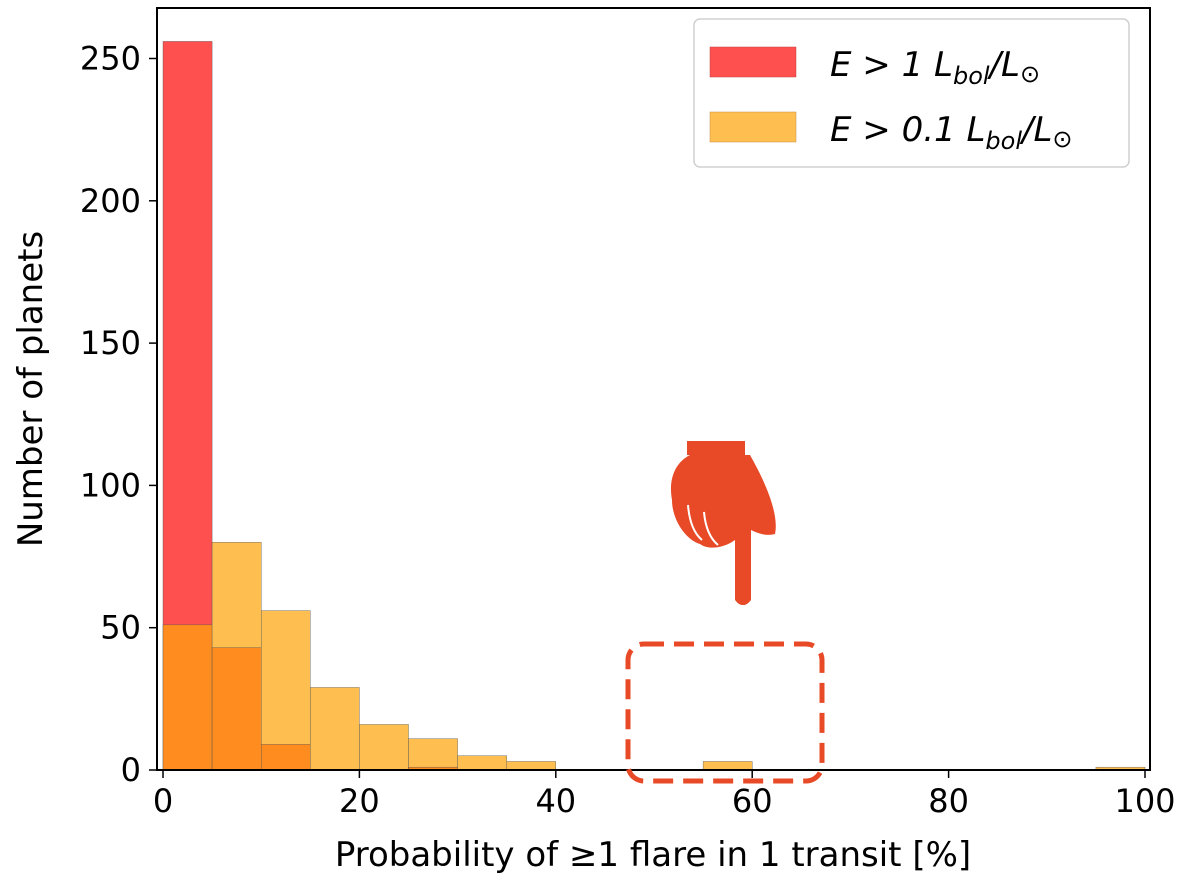 The height and width of the screenshot is (877, 1191). What do you see at coordinates (935, 67) in the screenshot?
I see `legend-label-1: E > 1 Lbol/L⊙` at bounding box center [935, 67].